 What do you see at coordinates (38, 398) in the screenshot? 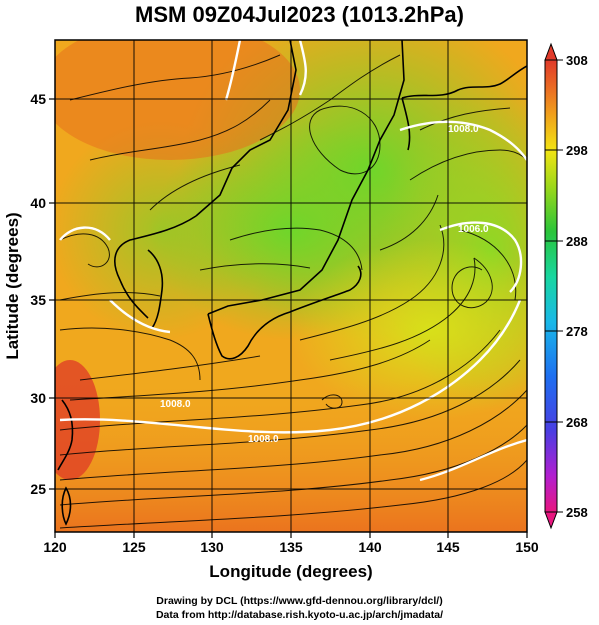
I see `y-tick-label: 30` at bounding box center [38, 398].